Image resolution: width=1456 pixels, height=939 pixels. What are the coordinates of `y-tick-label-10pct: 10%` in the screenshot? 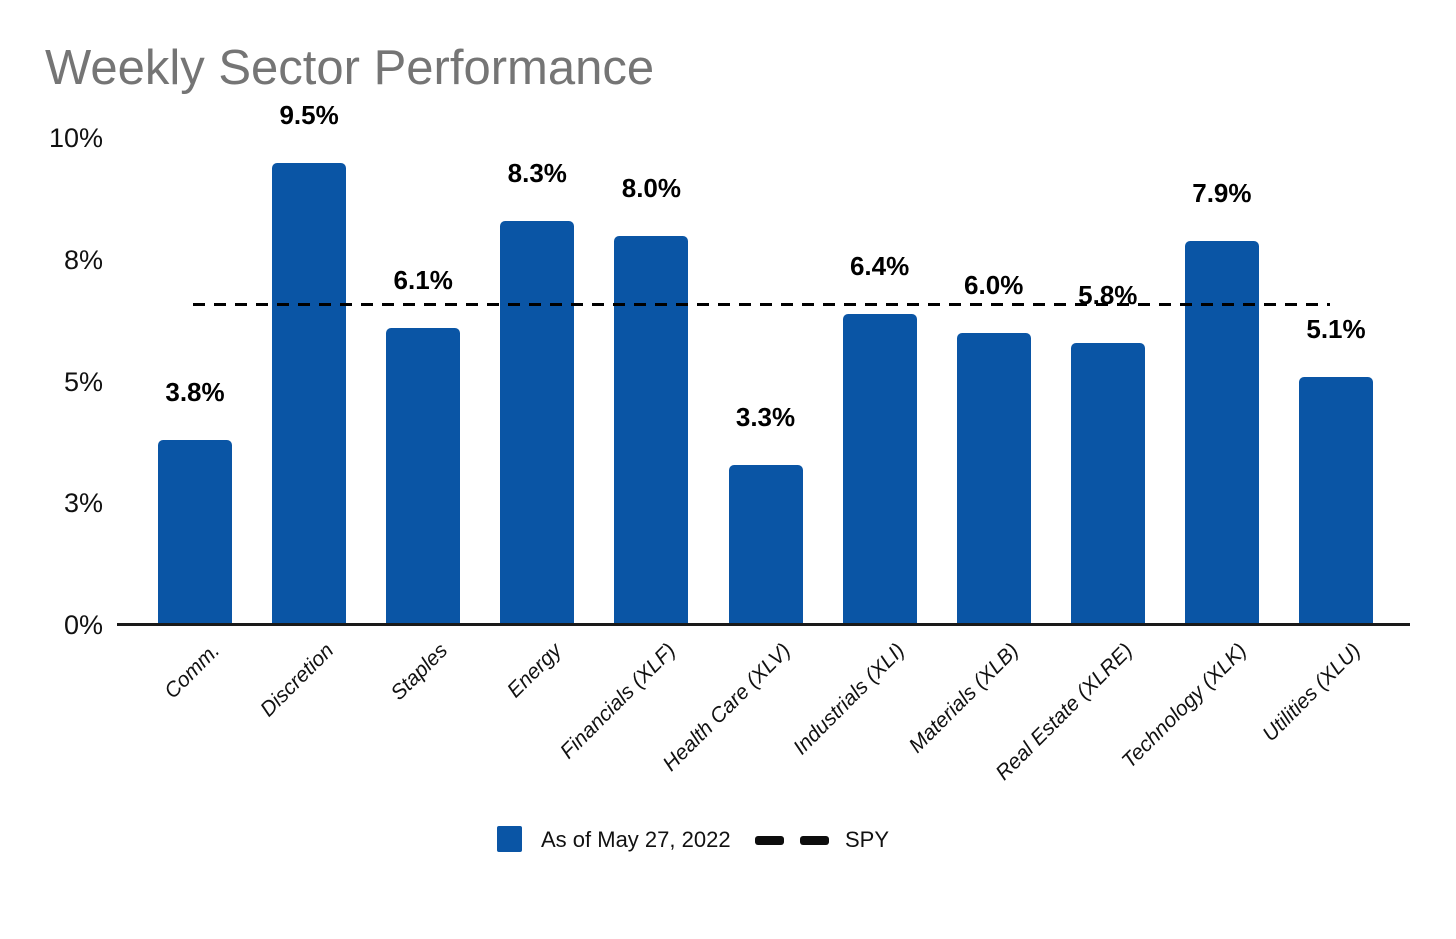 It's located at (75, 138).